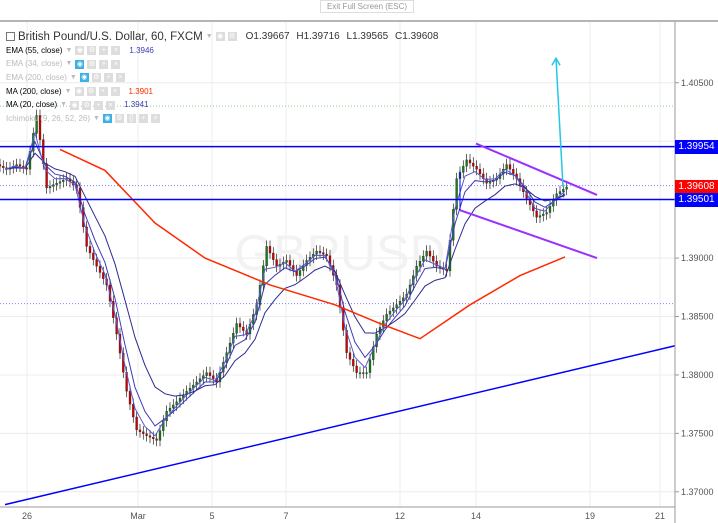 This screenshot has height=523, width=718. Describe the element at coordinates (140, 91) in the screenshot. I see `indicator-value: 1.3901` at that location.